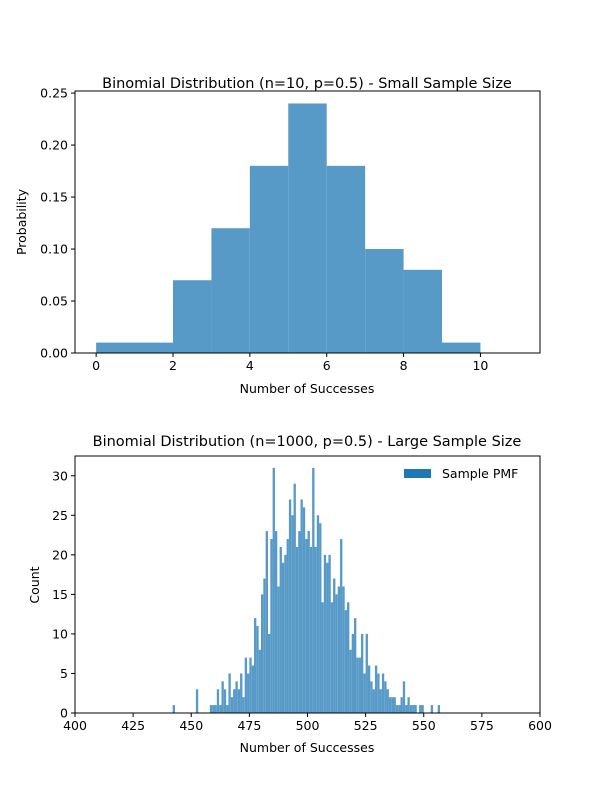 This screenshot has height=800, width=600. I want to click on y-tick-label: 0.05, so click(54, 301).